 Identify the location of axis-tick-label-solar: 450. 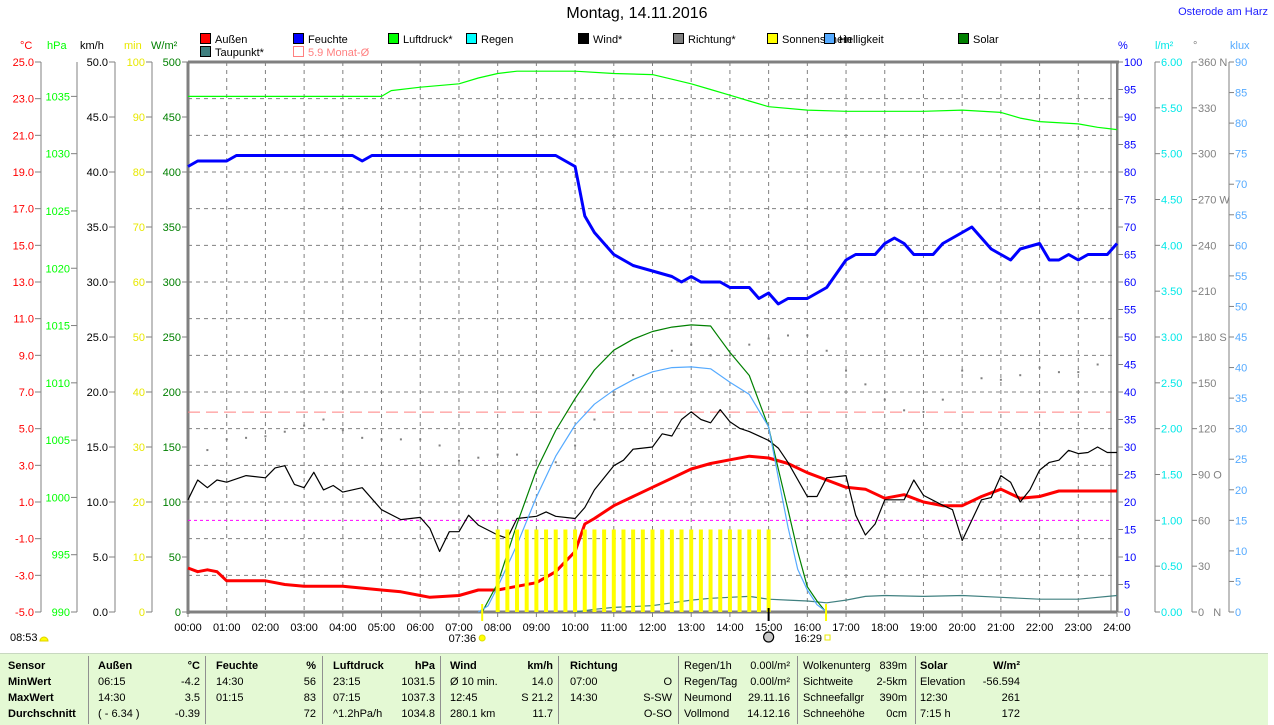
(172, 118).